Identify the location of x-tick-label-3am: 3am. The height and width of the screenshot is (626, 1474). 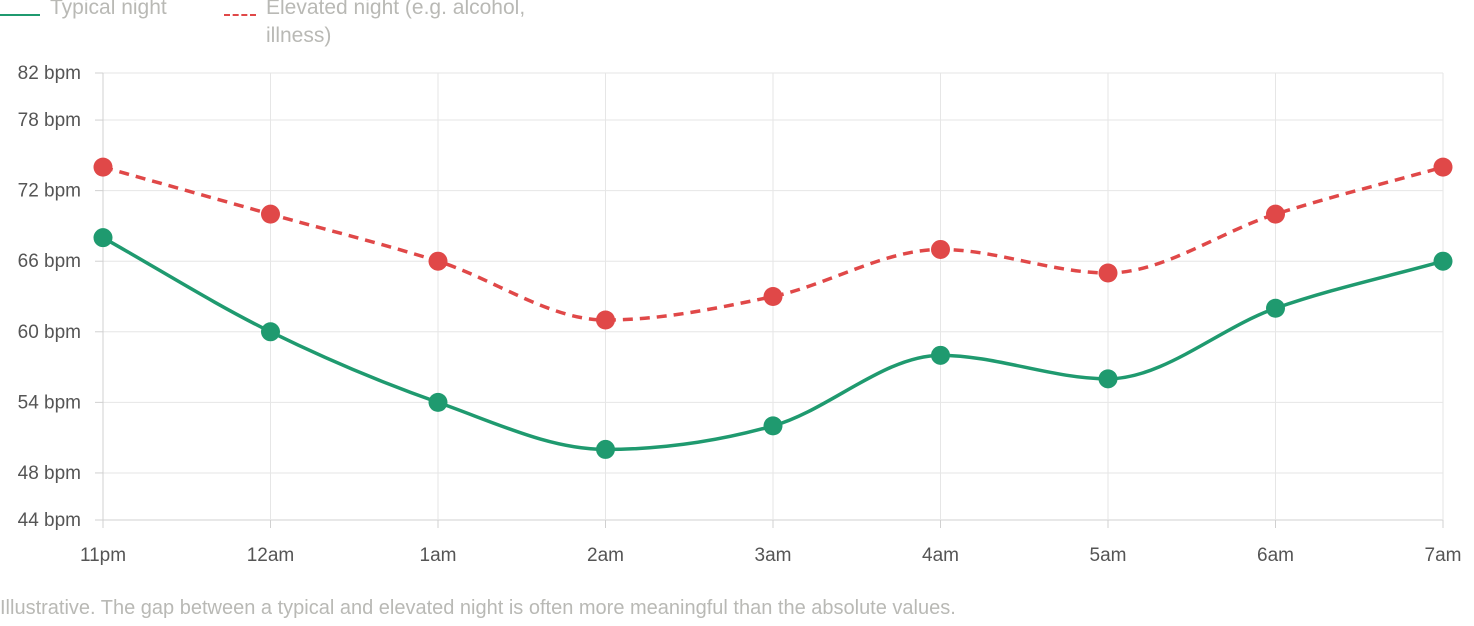
(773, 555).